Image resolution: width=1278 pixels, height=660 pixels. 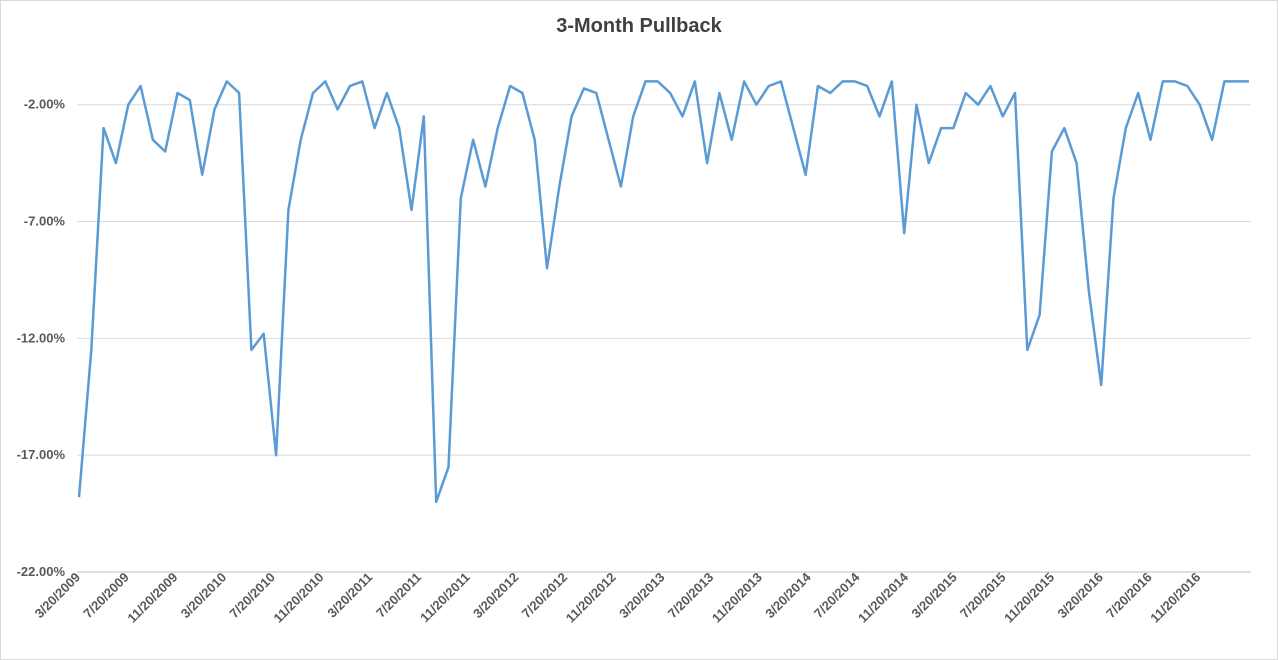 What do you see at coordinates (788, 595) in the screenshot?
I see `x-tick-label: 3/20/2014` at bounding box center [788, 595].